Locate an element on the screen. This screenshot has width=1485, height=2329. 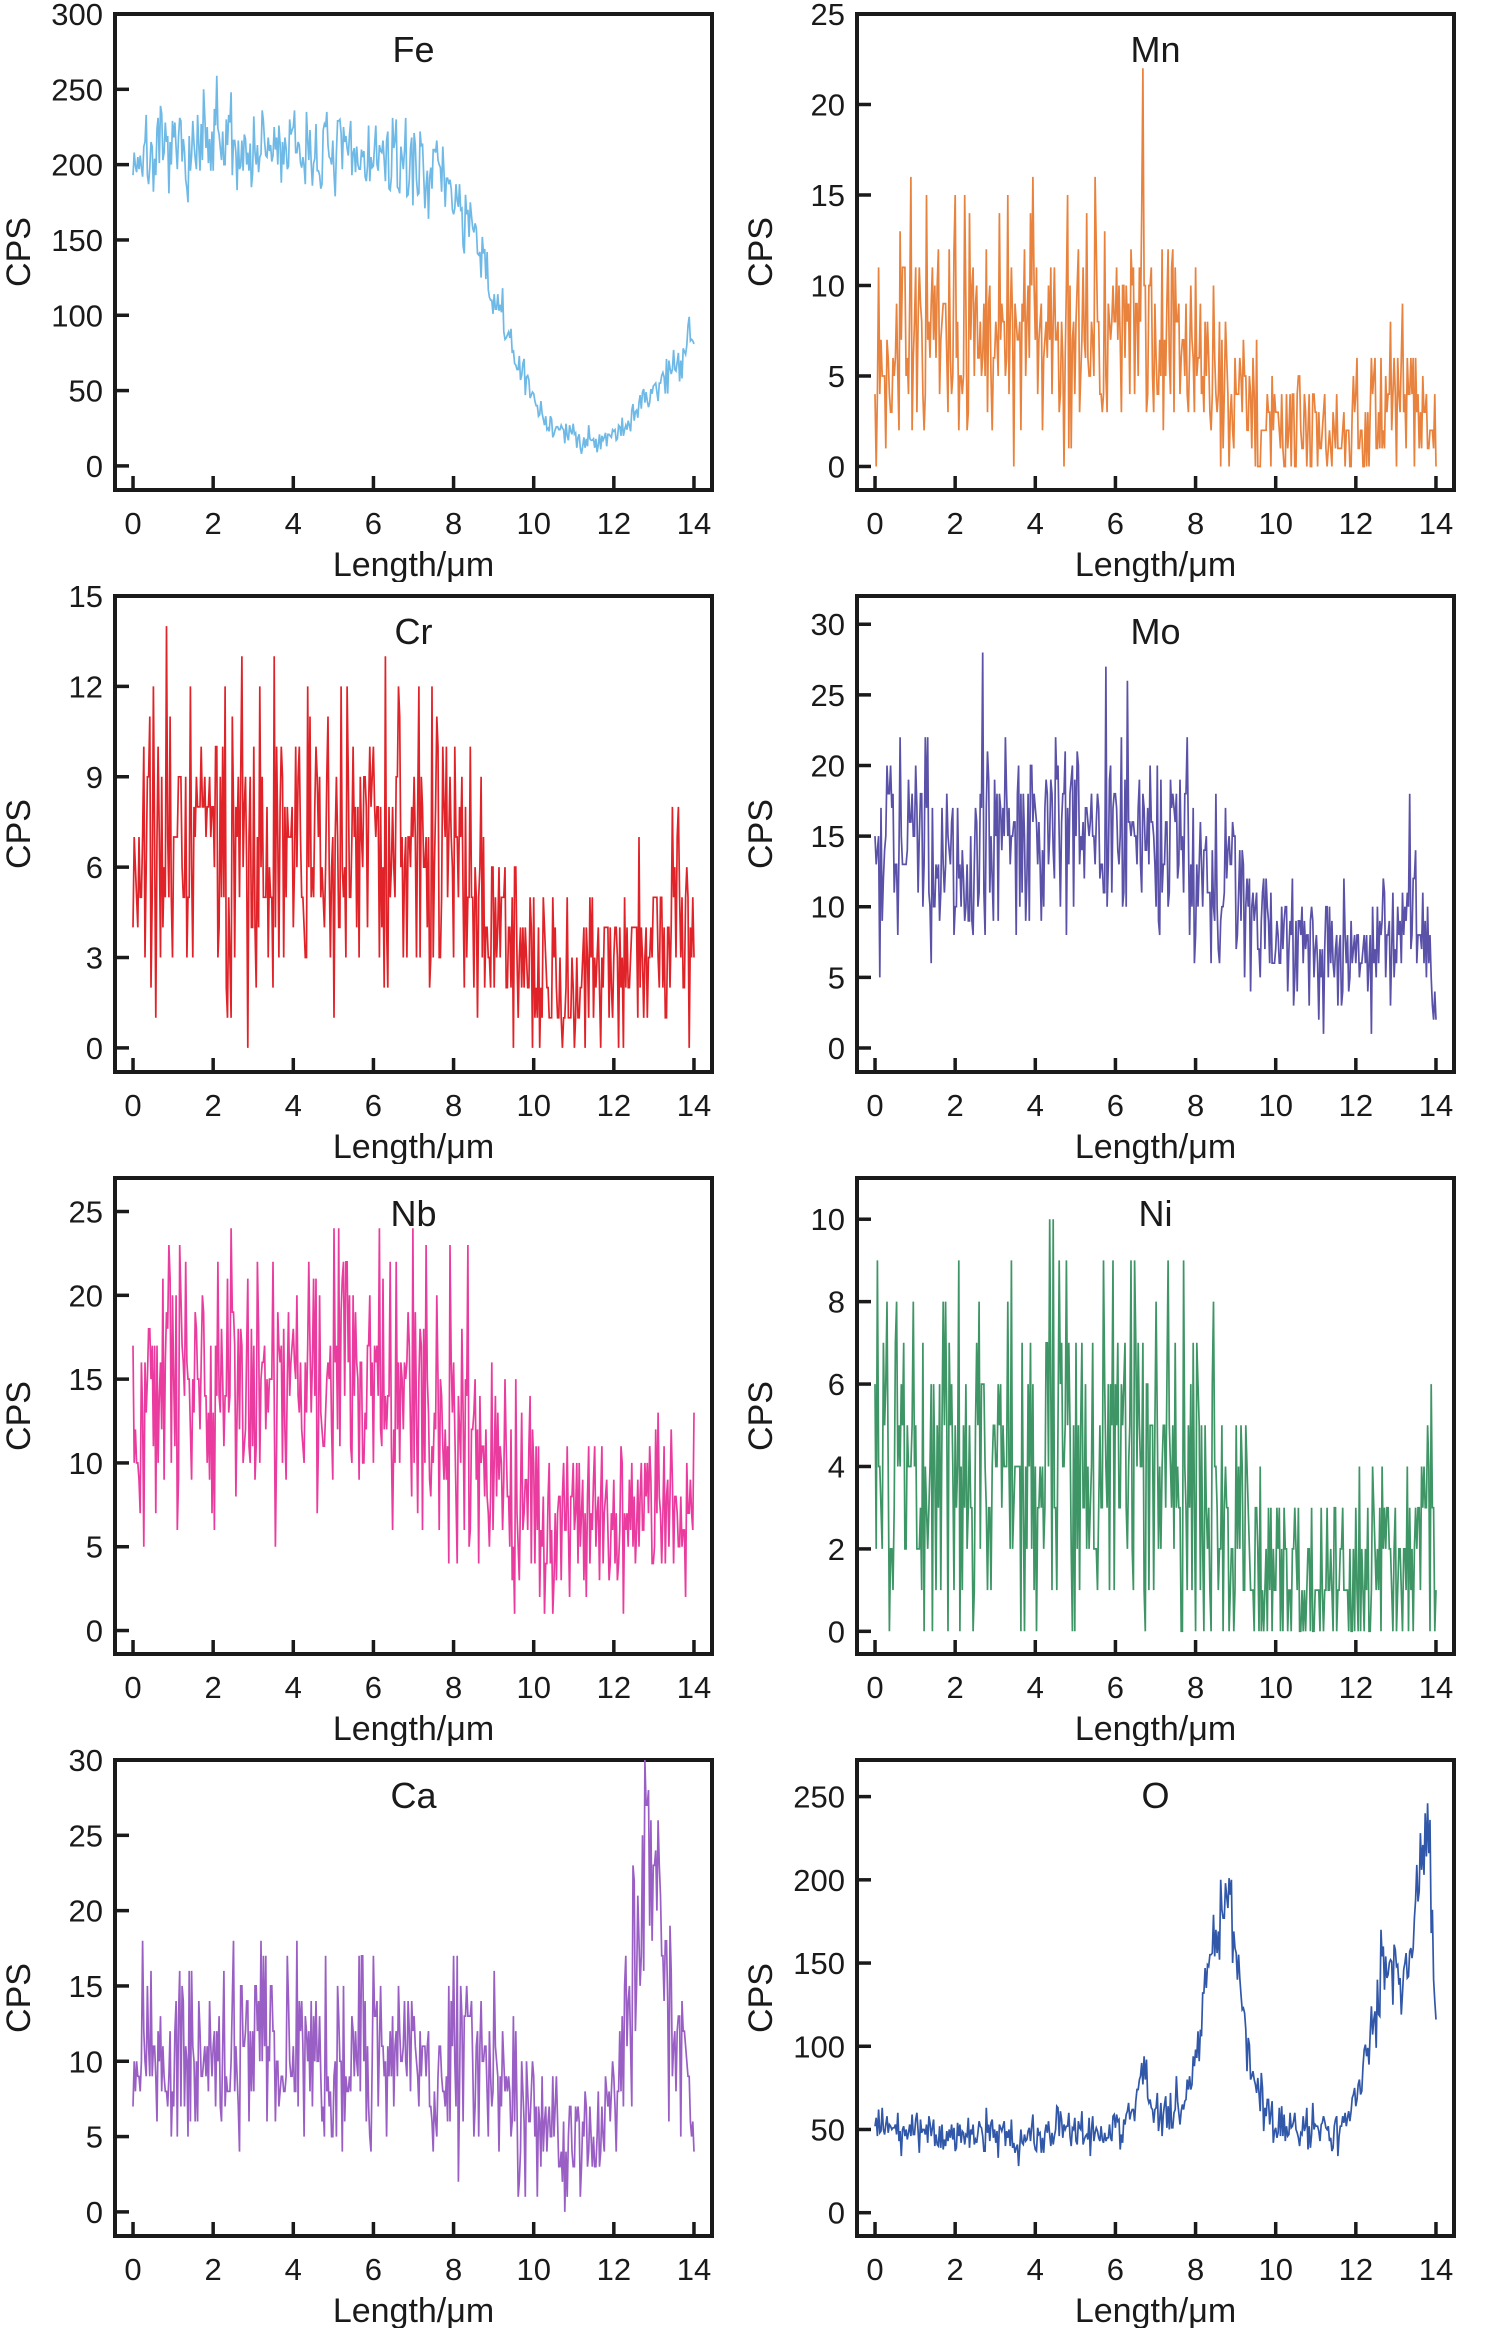
y-tick-label: 150 is located at coordinates (77, 240).